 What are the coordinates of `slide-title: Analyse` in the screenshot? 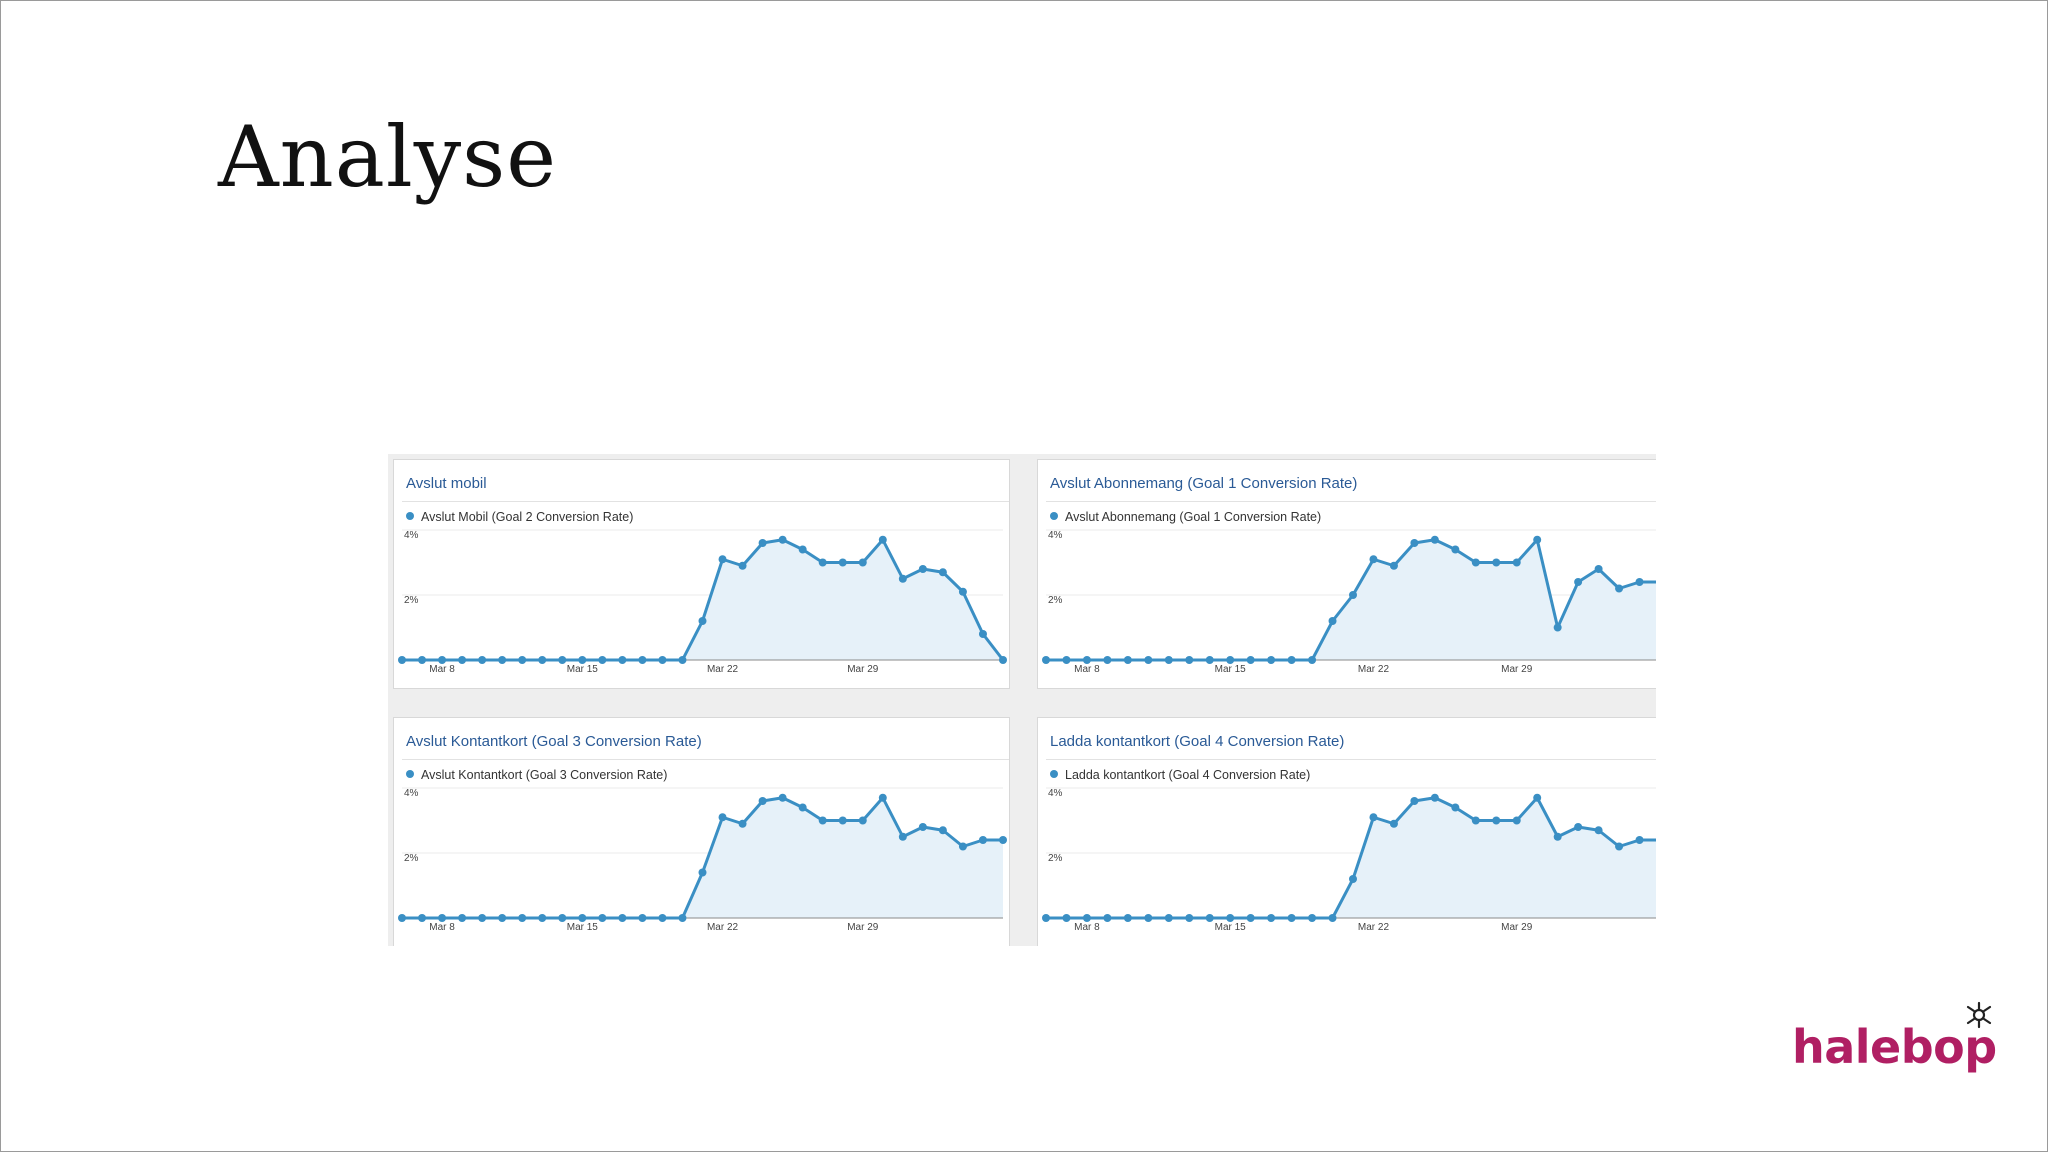 It's located at (387, 157).